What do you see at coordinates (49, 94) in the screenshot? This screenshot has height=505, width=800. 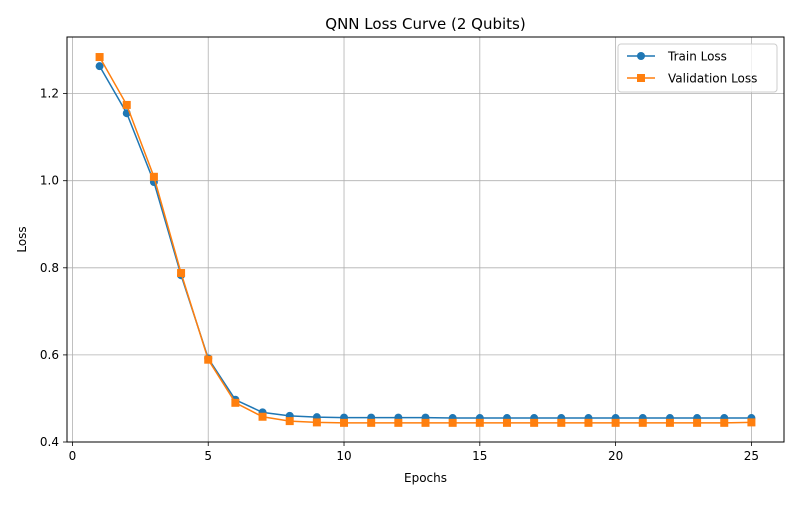 I see `y-tick-label: 1.2` at bounding box center [49, 94].